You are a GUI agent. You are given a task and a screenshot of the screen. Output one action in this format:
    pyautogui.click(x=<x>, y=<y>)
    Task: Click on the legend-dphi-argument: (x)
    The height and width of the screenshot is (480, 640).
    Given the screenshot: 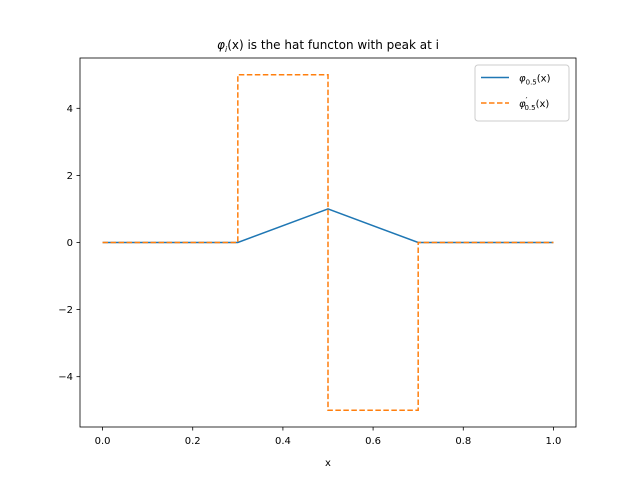 What is the action you would take?
    pyautogui.click(x=543, y=104)
    